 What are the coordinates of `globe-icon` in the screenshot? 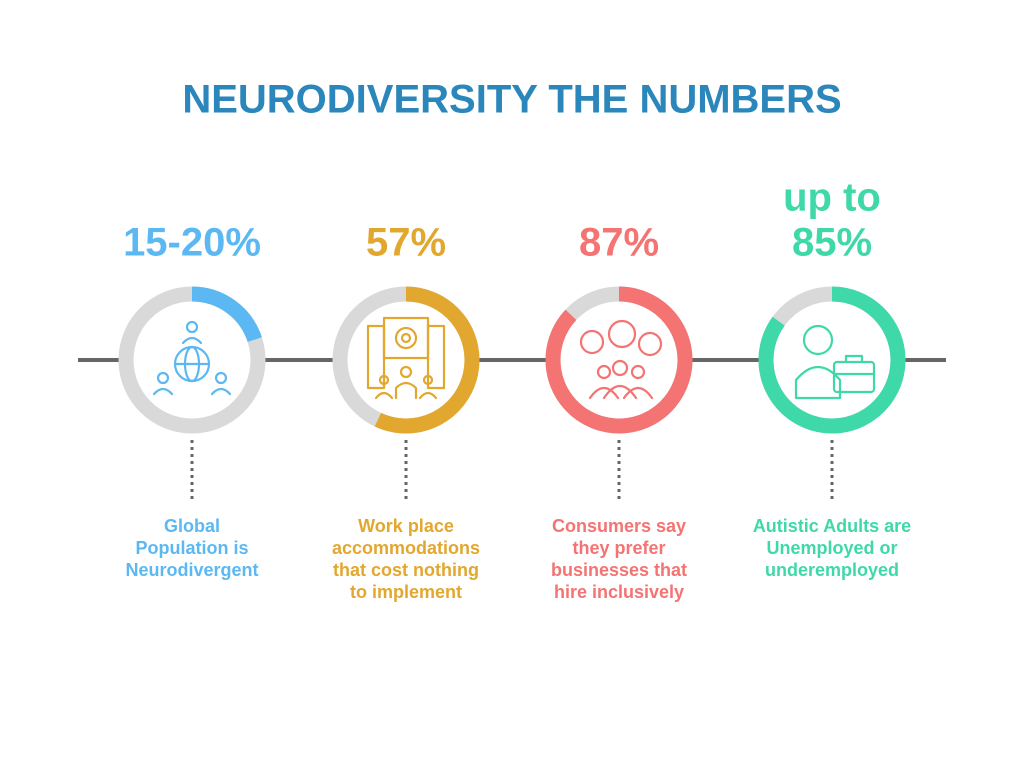 It's located at (192, 358).